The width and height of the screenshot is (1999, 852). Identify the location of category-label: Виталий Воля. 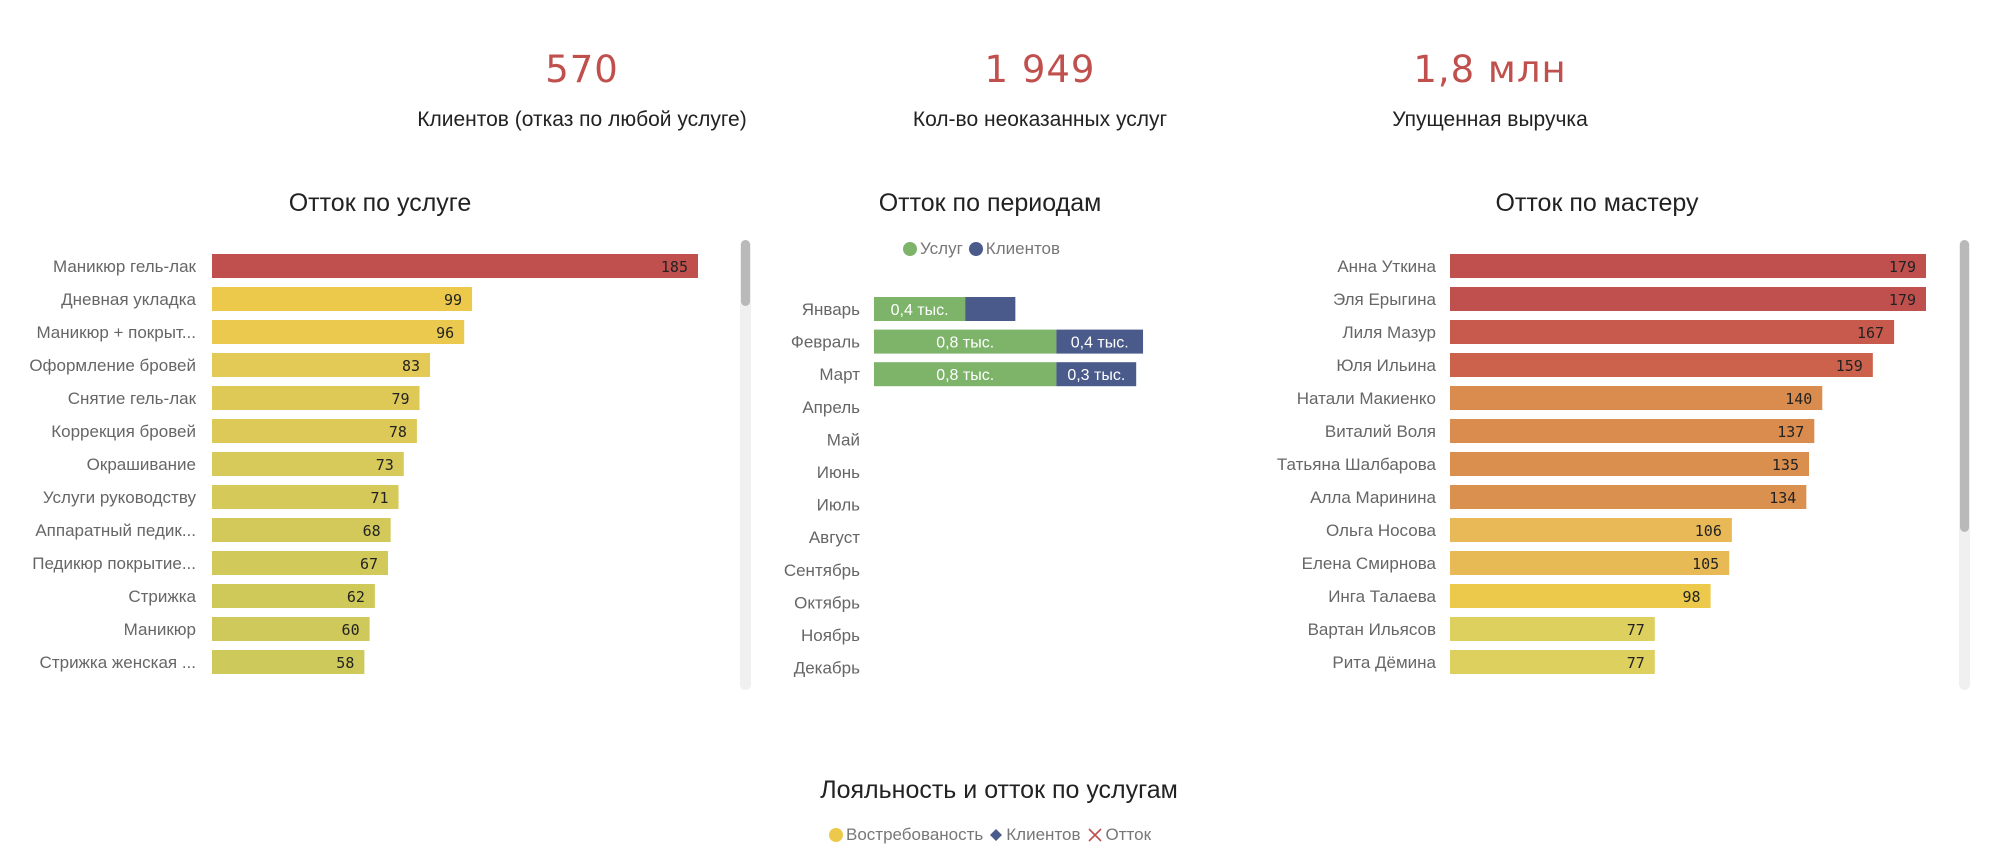
(1380, 431).